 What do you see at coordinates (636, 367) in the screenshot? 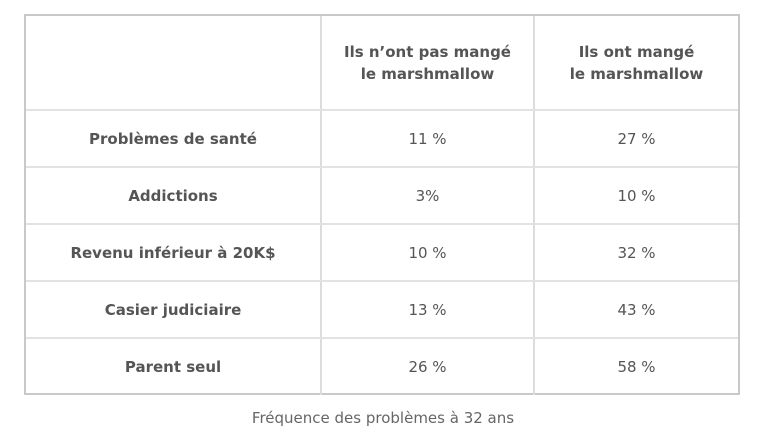
I see `value-cell: 58 %` at bounding box center [636, 367].